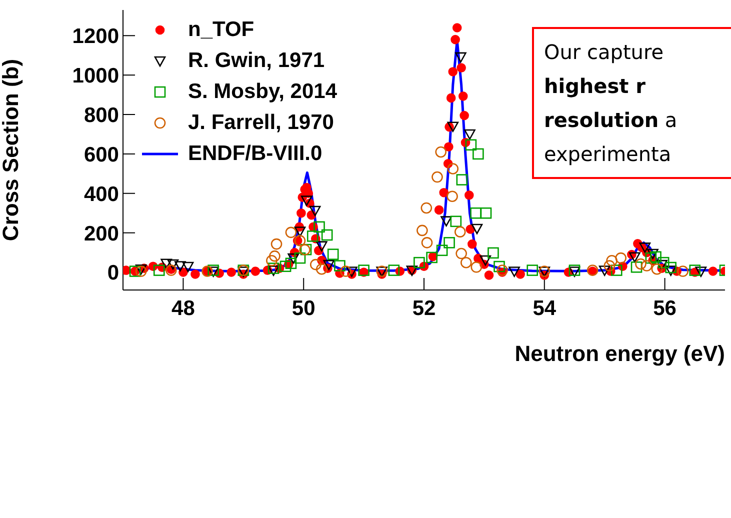 This screenshot has width=731, height=518. Describe the element at coordinates (664, 308) in the screenshot. I see `x-tick-label: 56` at that location.